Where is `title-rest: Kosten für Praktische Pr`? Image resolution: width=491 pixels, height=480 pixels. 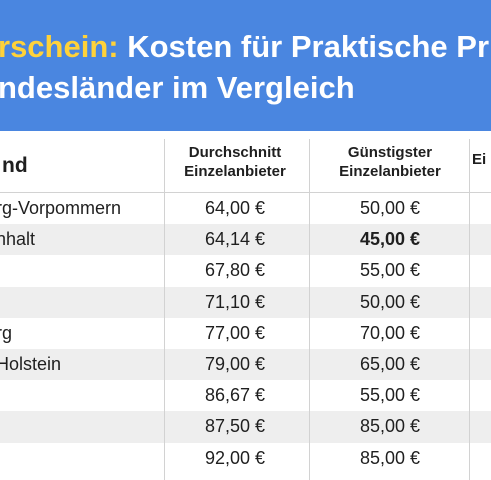
title-rest: Kosten für Praktische Pr is located at coordinates (304, 46).